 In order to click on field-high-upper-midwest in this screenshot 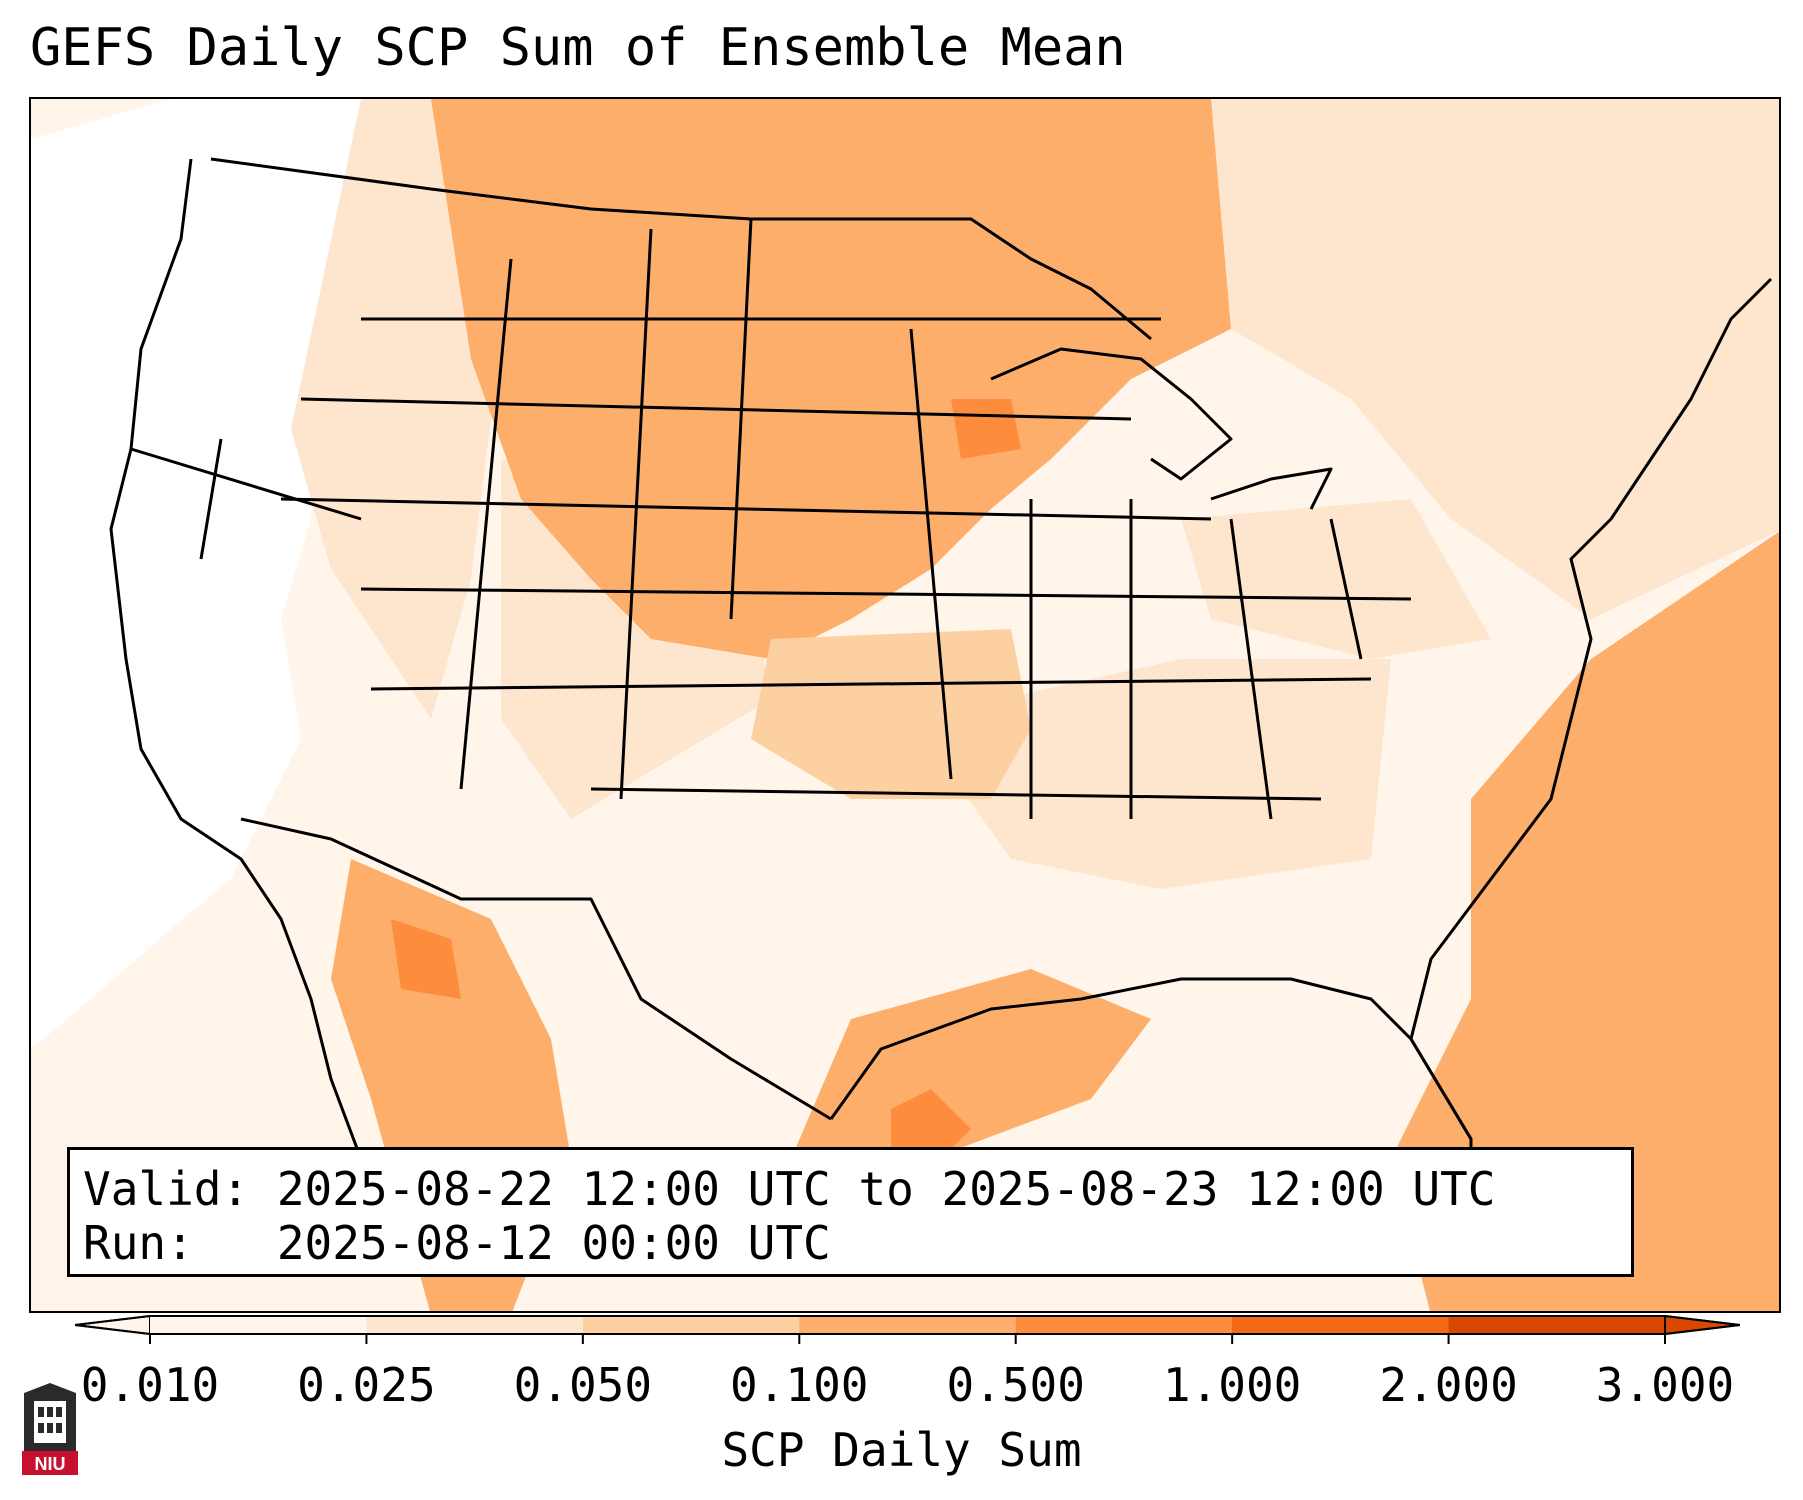, I will do `click(986, 429)`.